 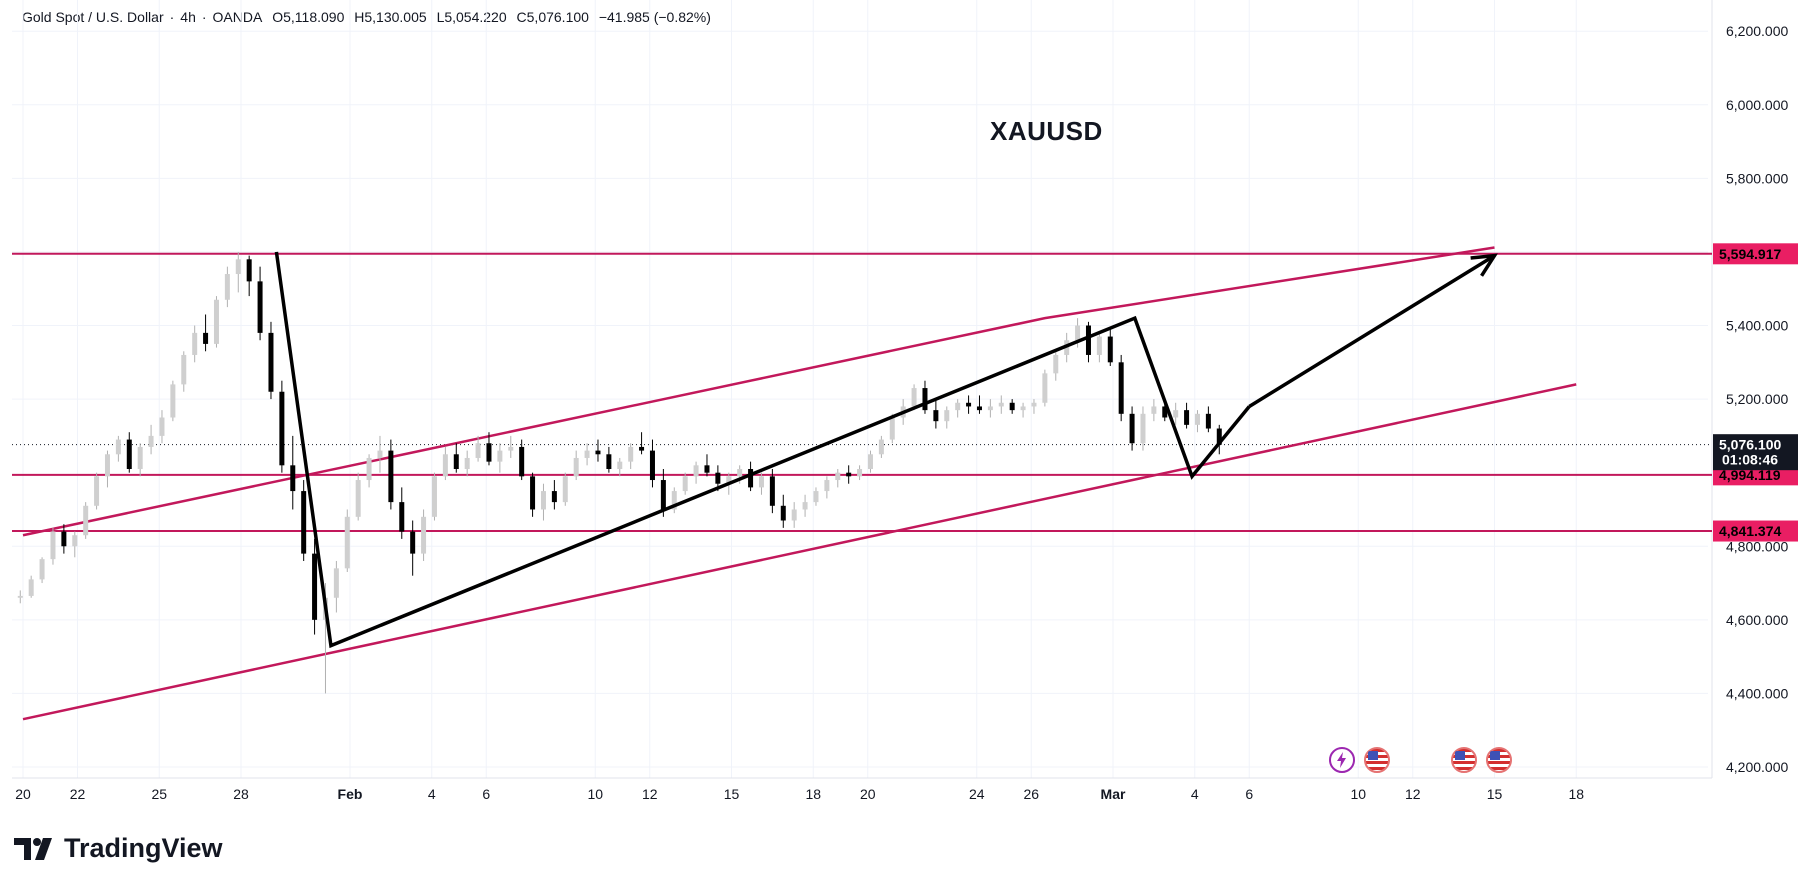 I want to click on time-tick-label: 25, so click(x=159, y=794).